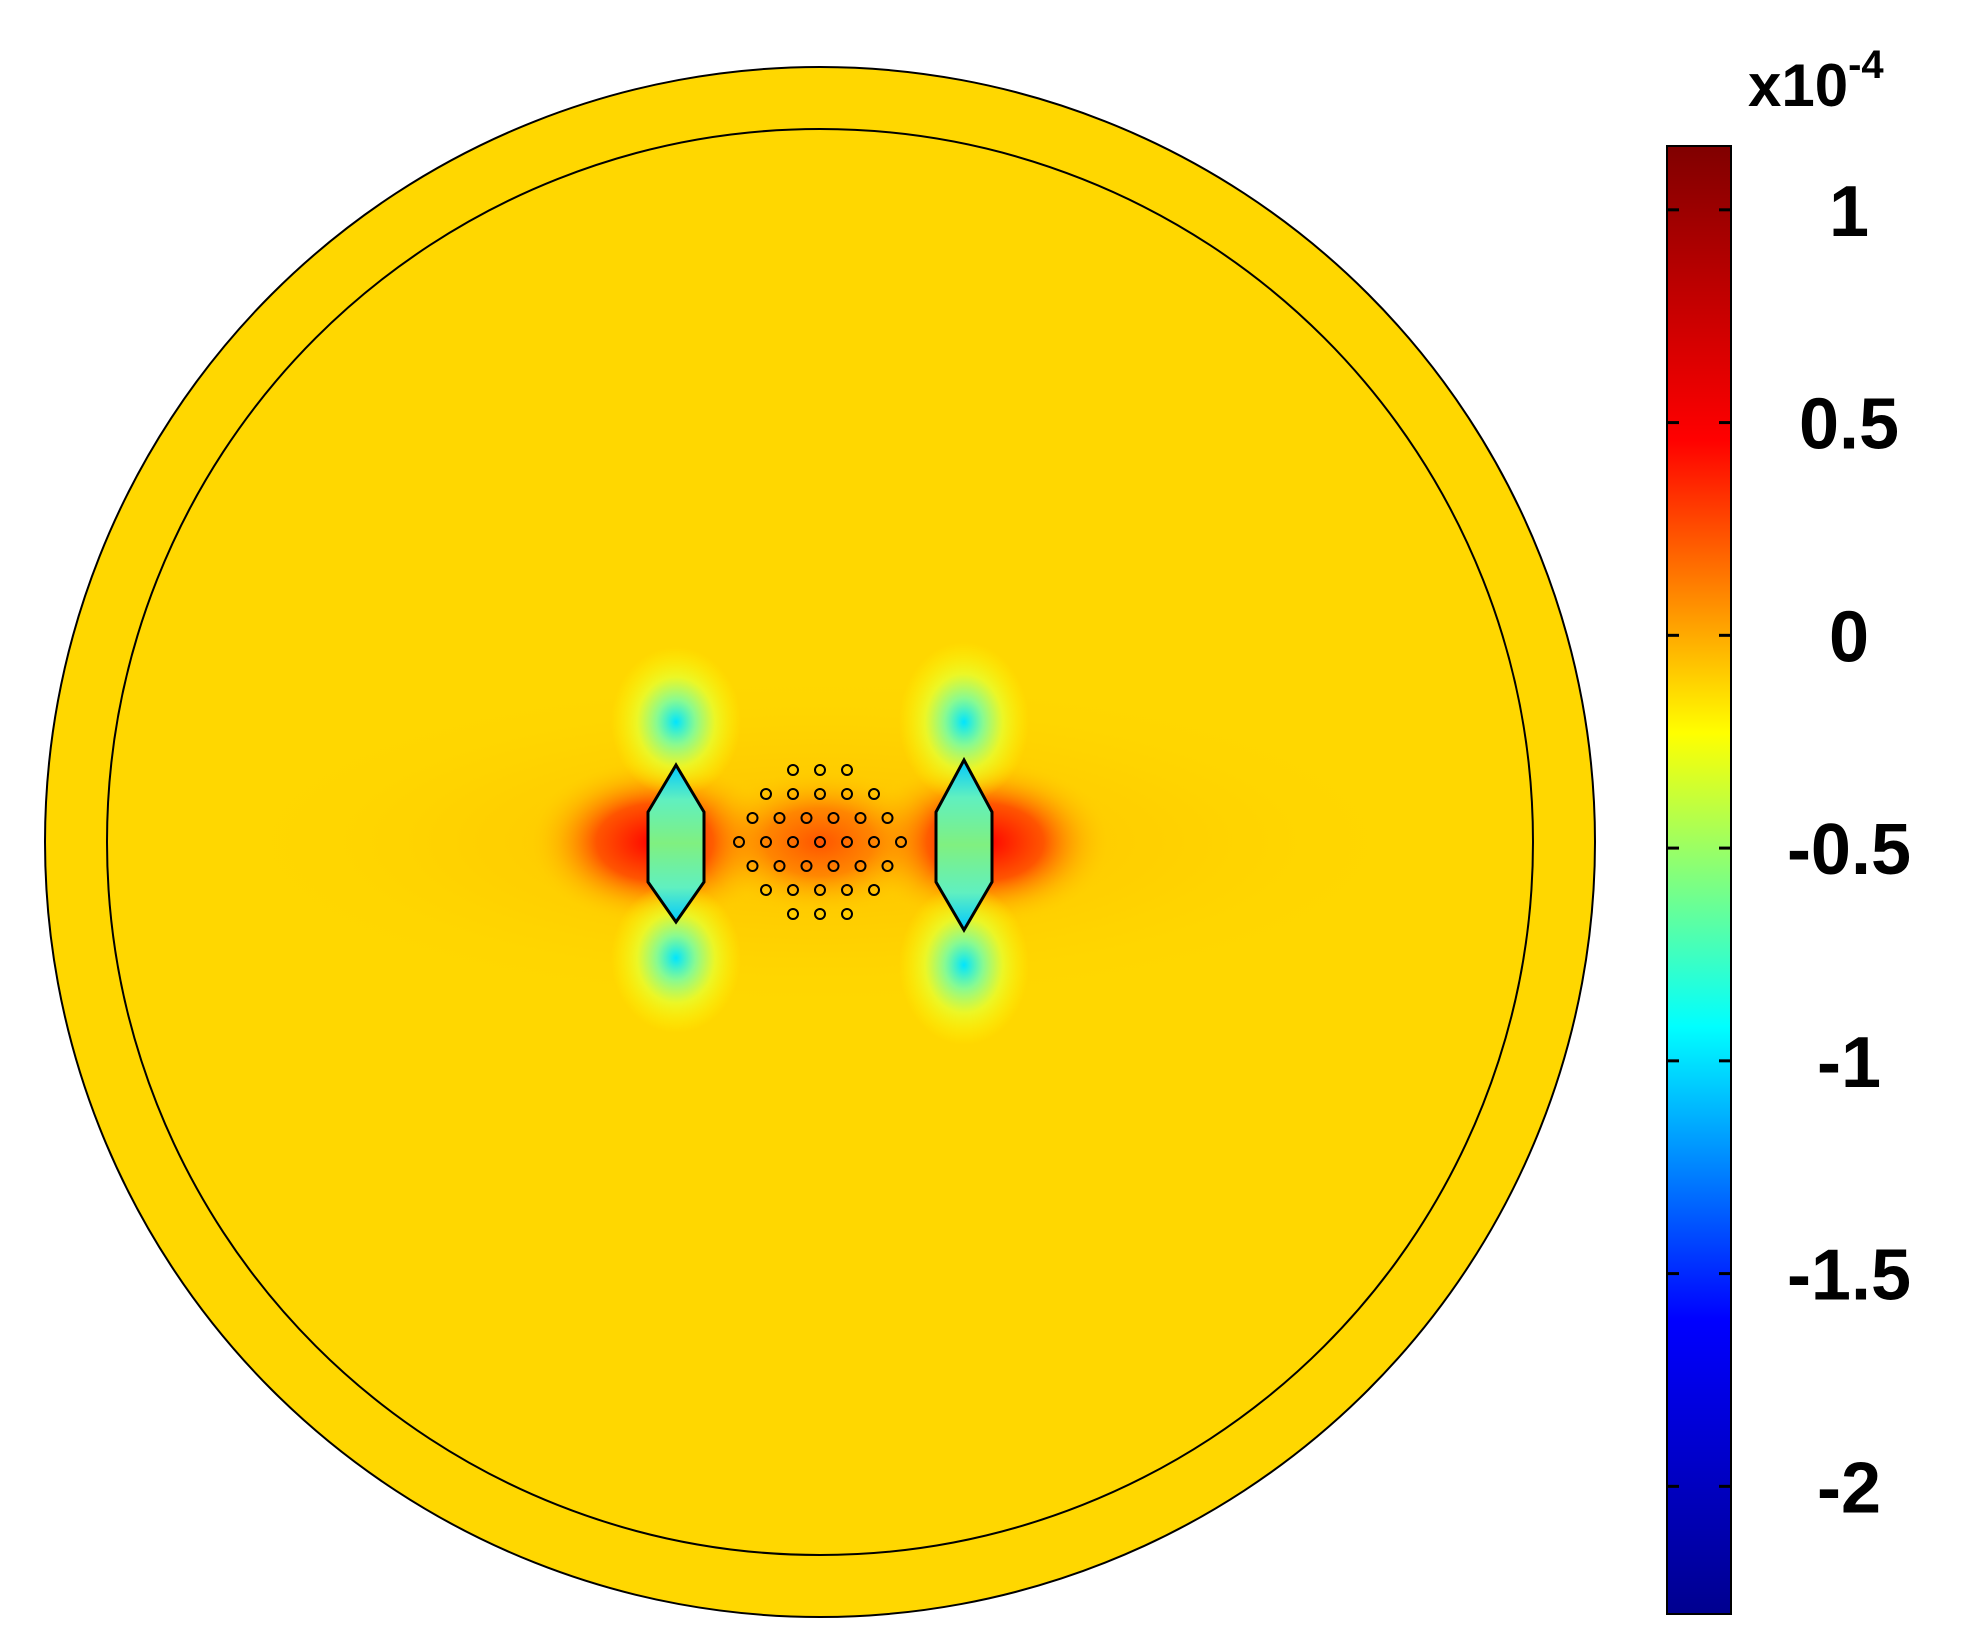 This screenshot has width=1964, height=1640. I want to click on colorbar-multiplier: x10-4, so click(1816, 81).